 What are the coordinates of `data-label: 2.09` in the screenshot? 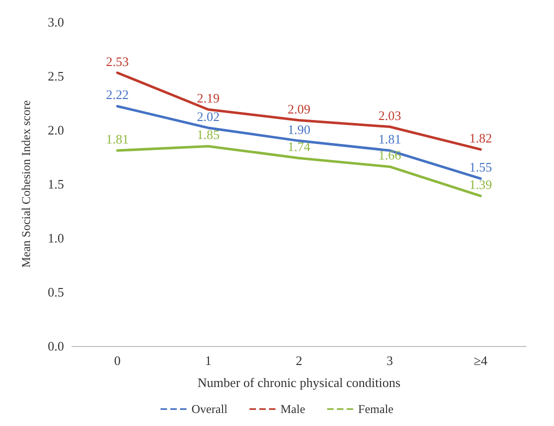 It's located at (299, 108).